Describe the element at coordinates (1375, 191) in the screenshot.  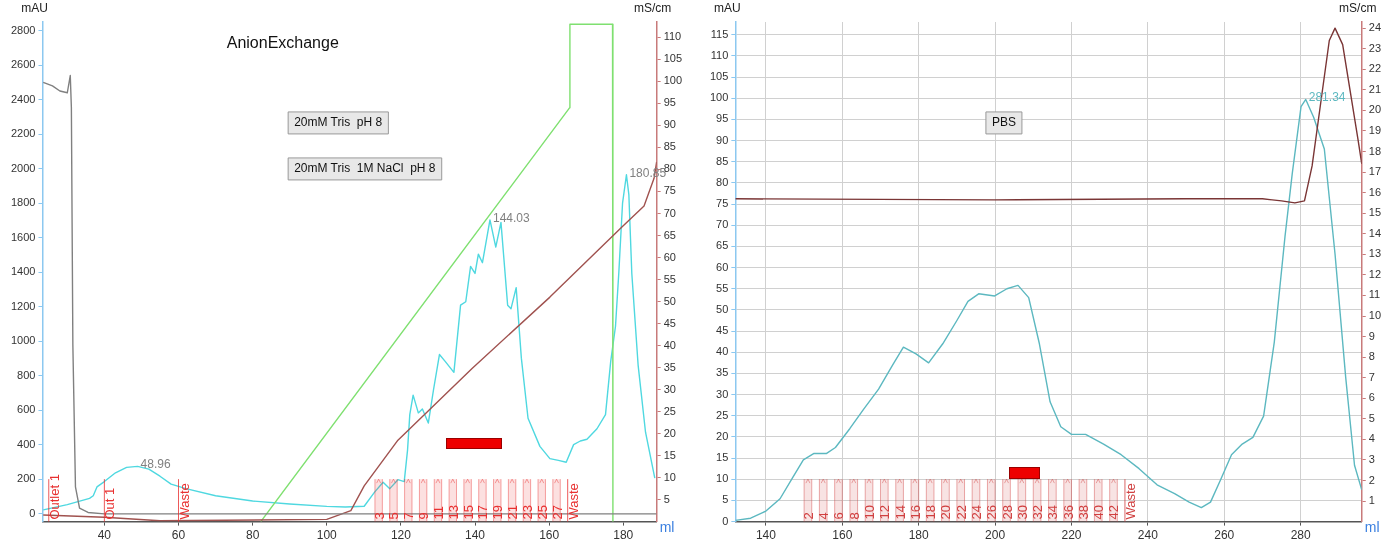
I see `y2-tick-label: 16` at that location.